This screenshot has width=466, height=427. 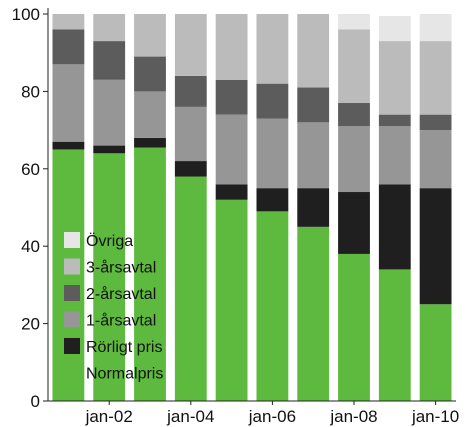 I want to click on x-tick-label: jan-04, so click(x=190, y=416).